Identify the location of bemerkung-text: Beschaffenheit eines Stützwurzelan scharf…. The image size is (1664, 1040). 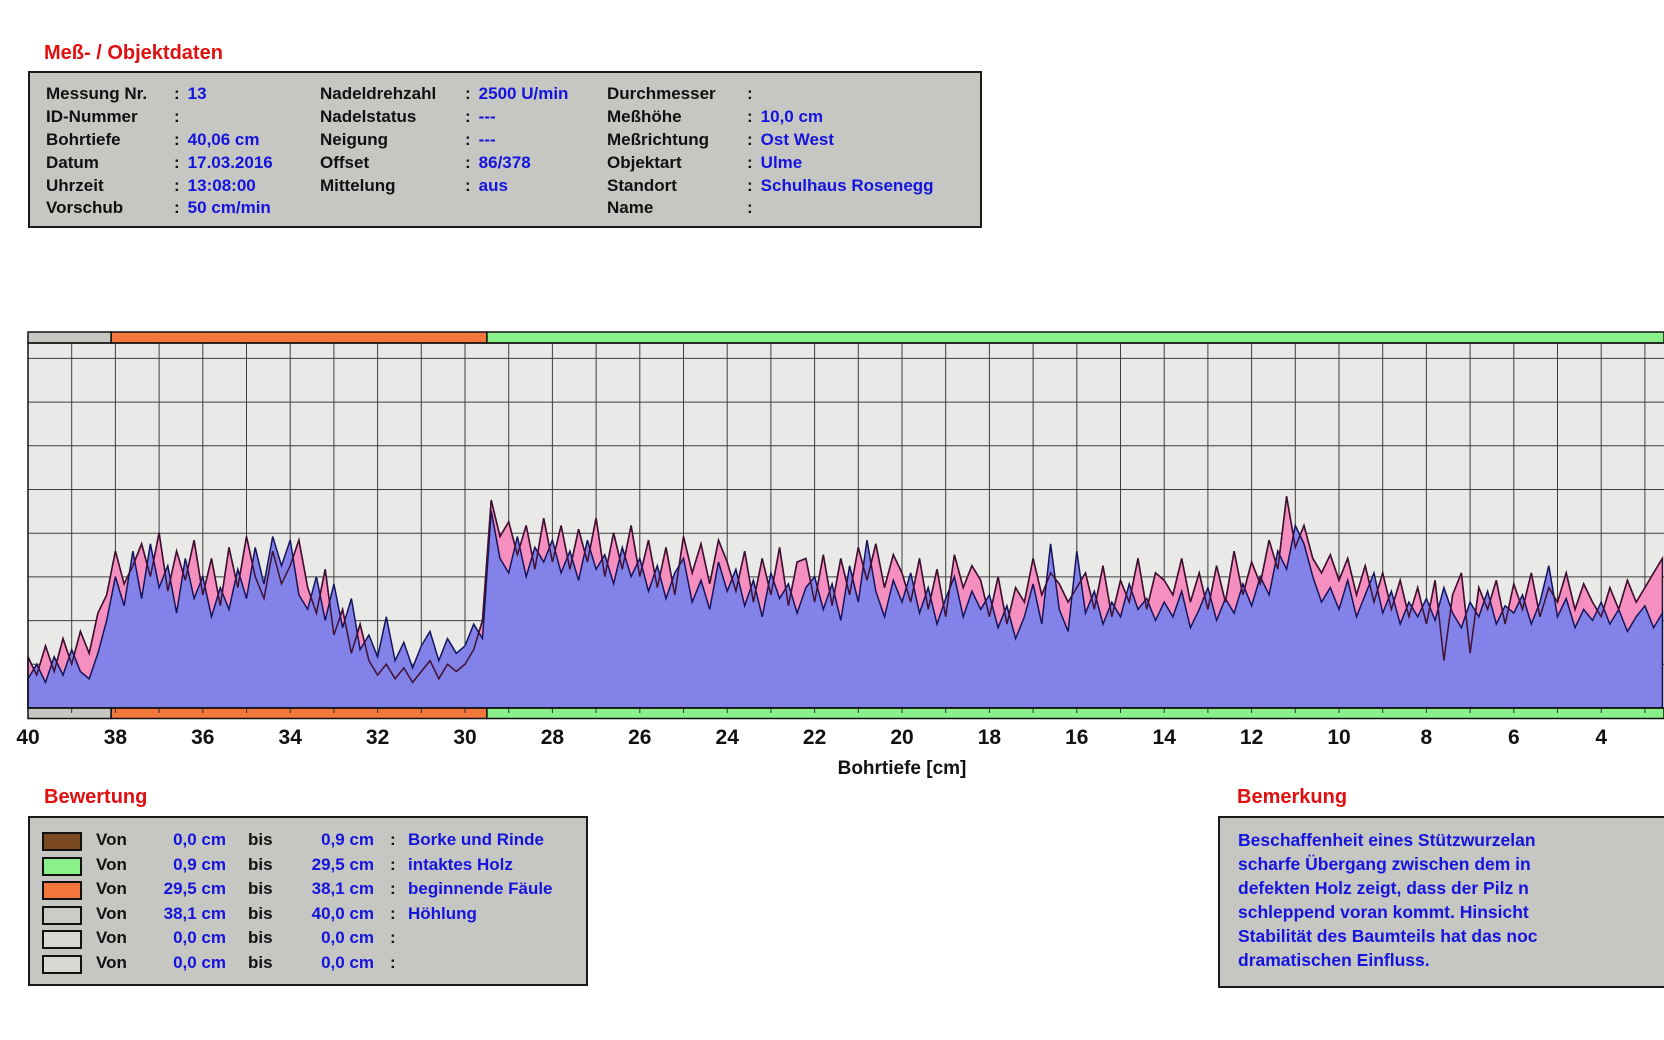
(1388, 900).